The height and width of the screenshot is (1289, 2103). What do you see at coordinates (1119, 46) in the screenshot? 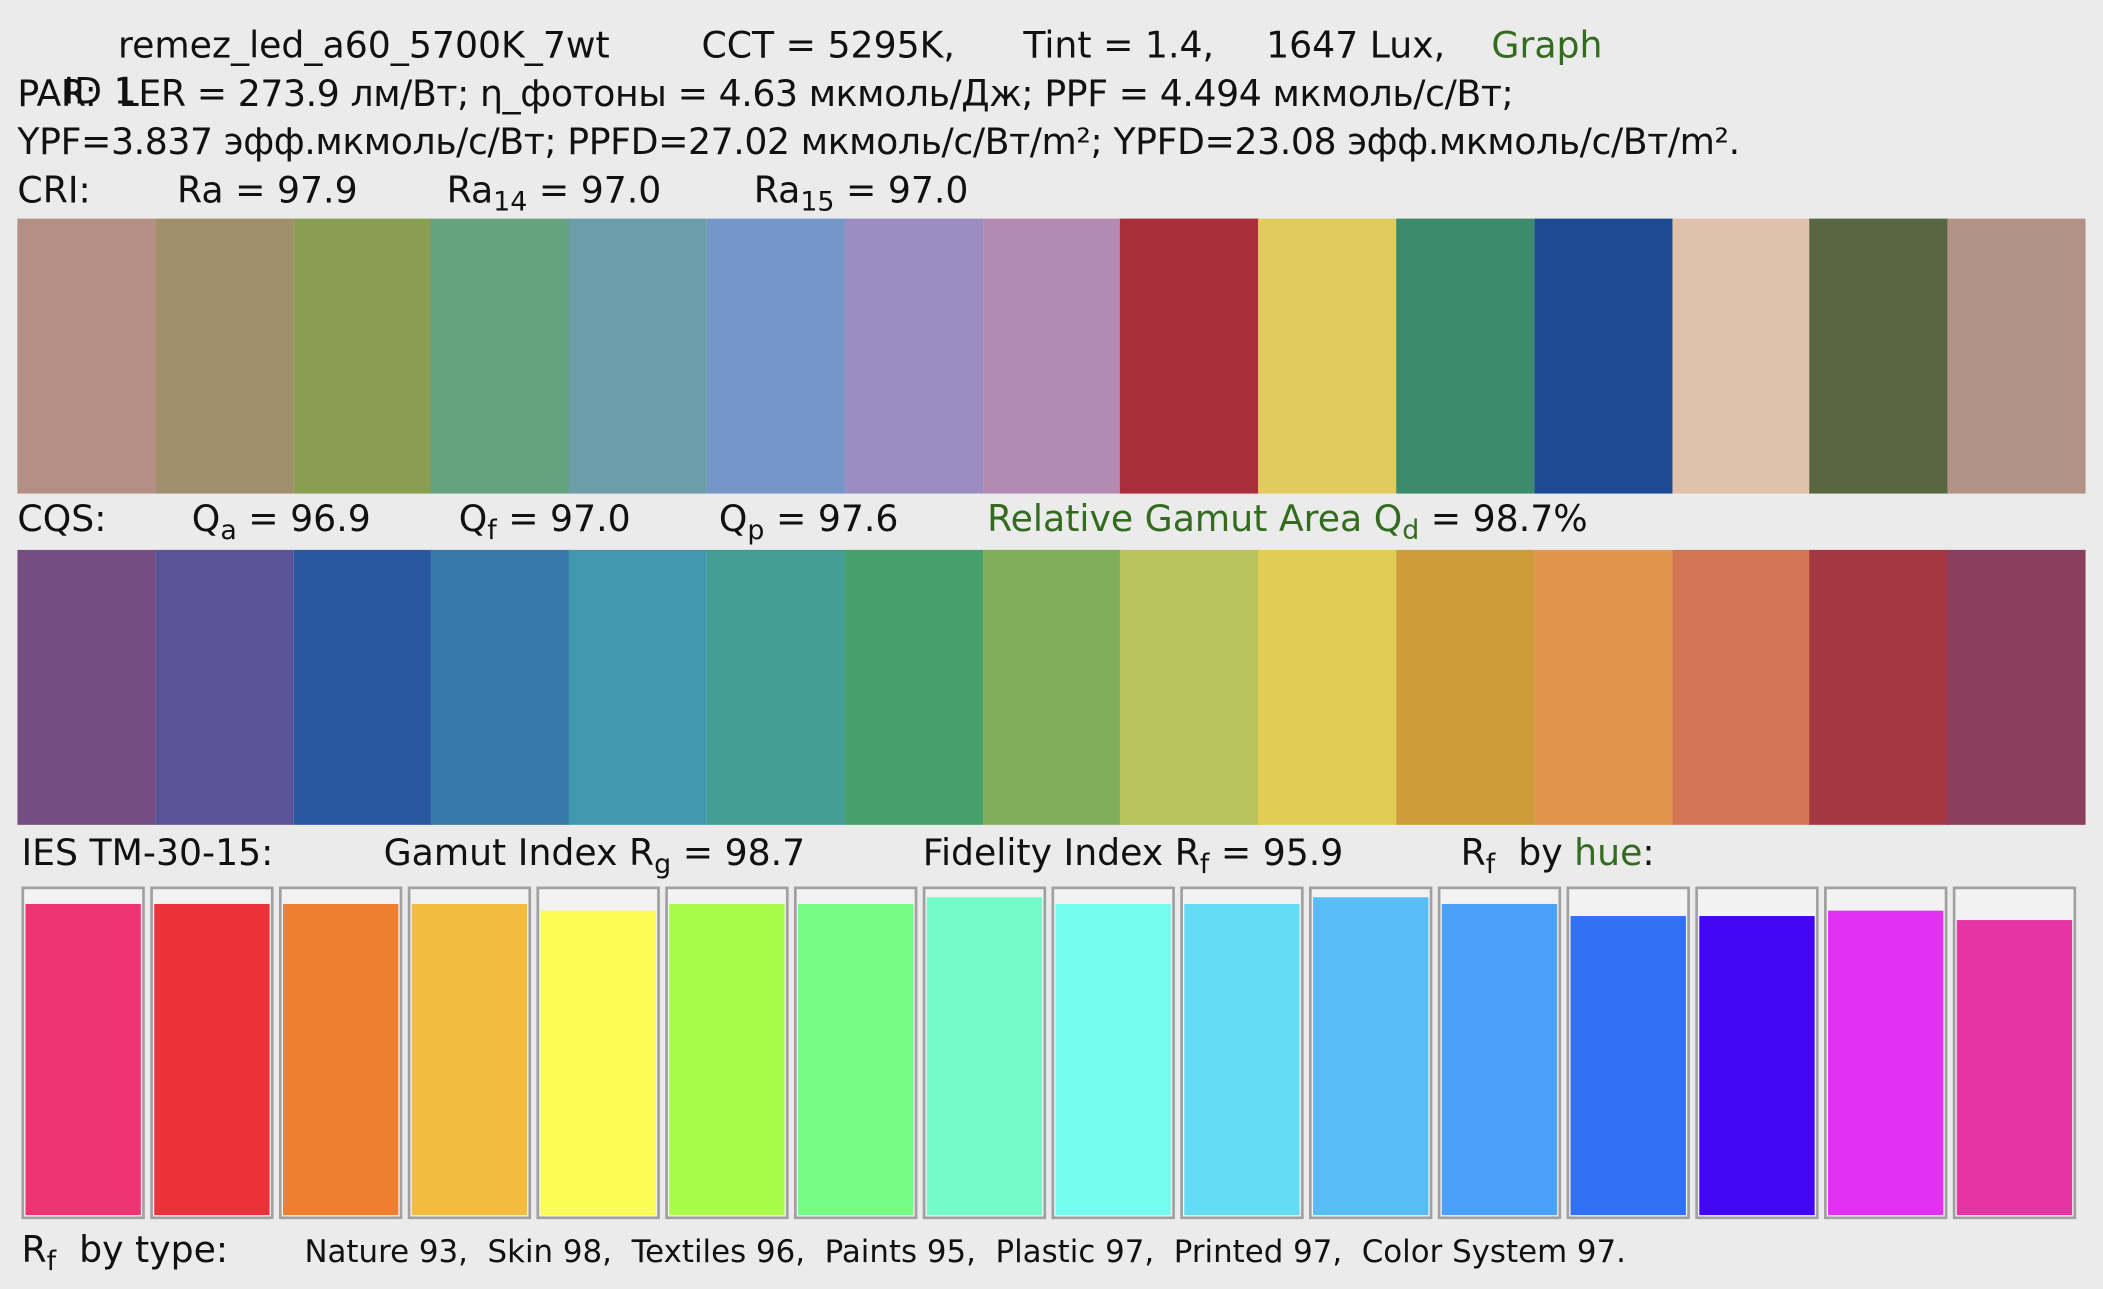
I see `tint: Tint = 1.4,` at bounding box center [1119, 46].